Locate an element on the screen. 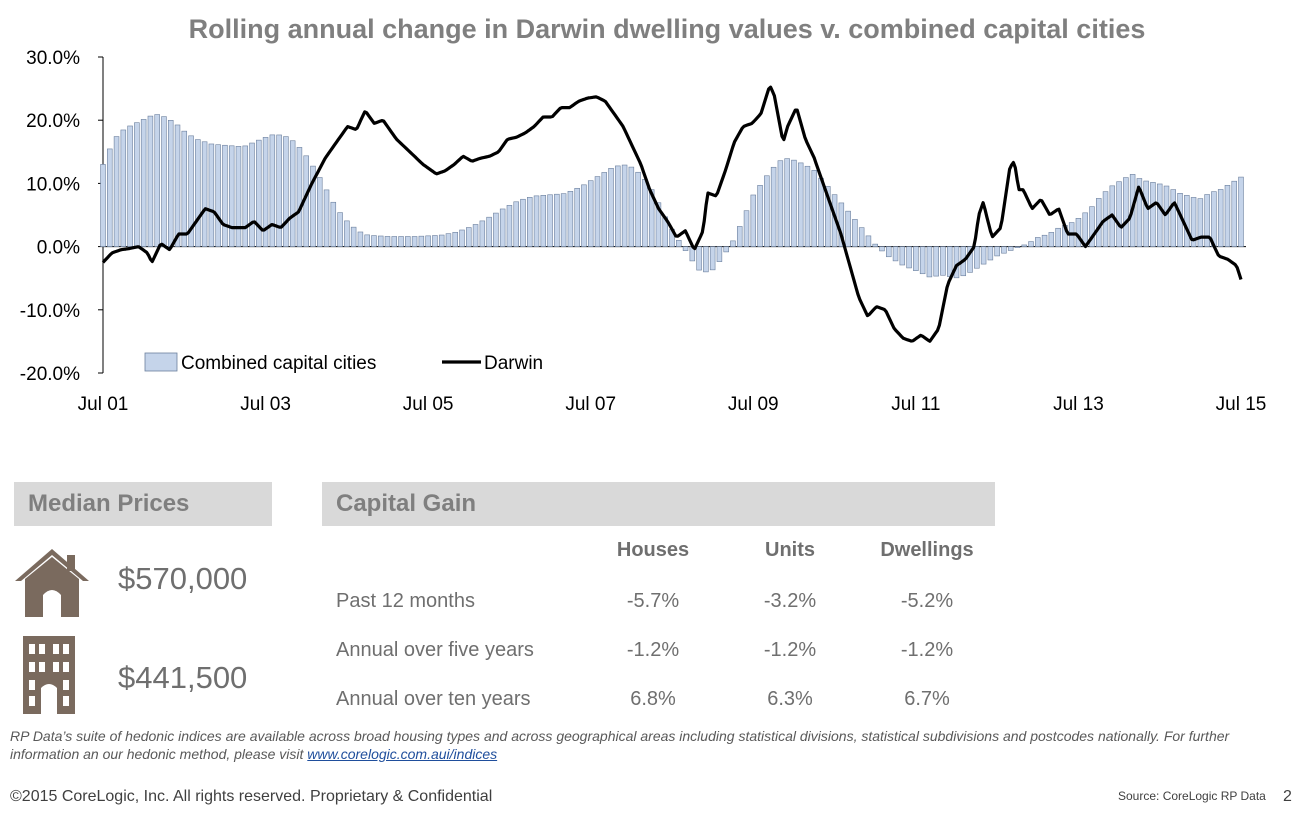 This screenshot has width=1294, height=816. units-five-years: -1.2% is located at coordinates (790, 650).